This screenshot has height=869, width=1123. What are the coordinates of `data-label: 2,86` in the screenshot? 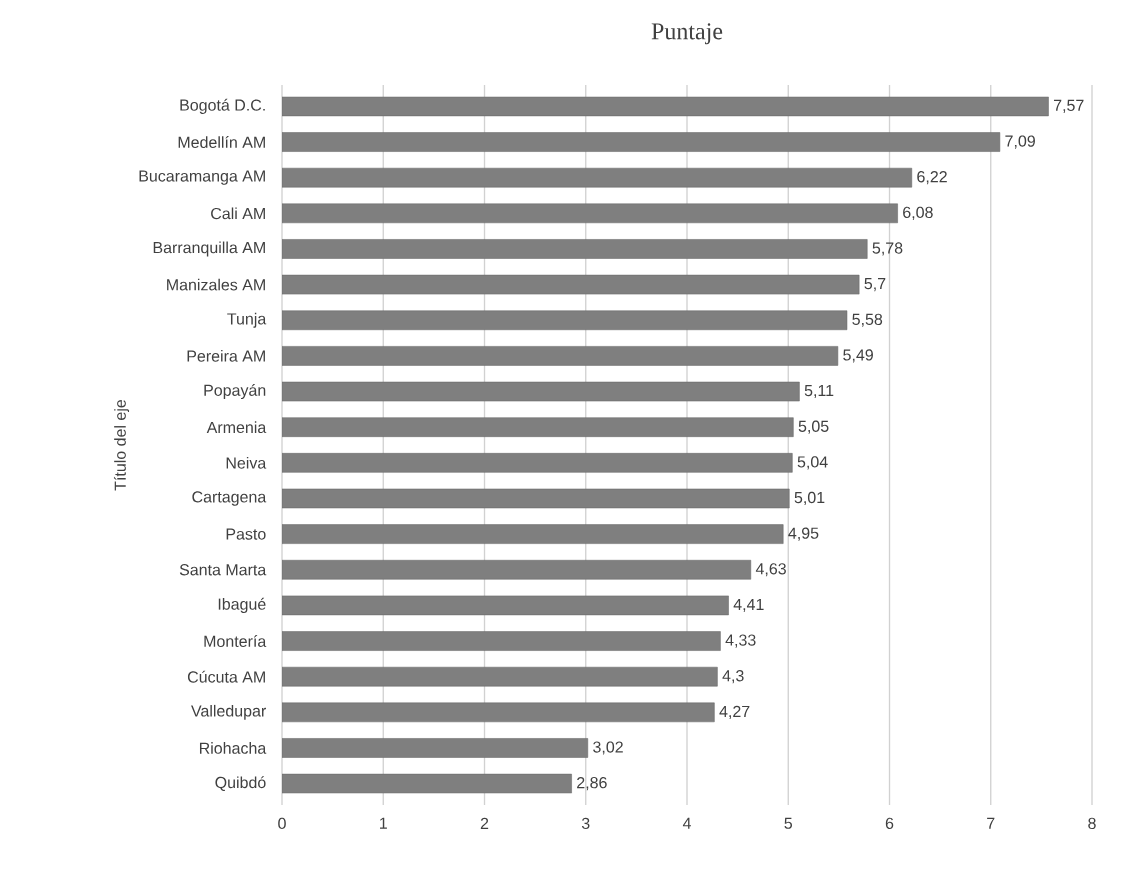 It's located at (592, 784).